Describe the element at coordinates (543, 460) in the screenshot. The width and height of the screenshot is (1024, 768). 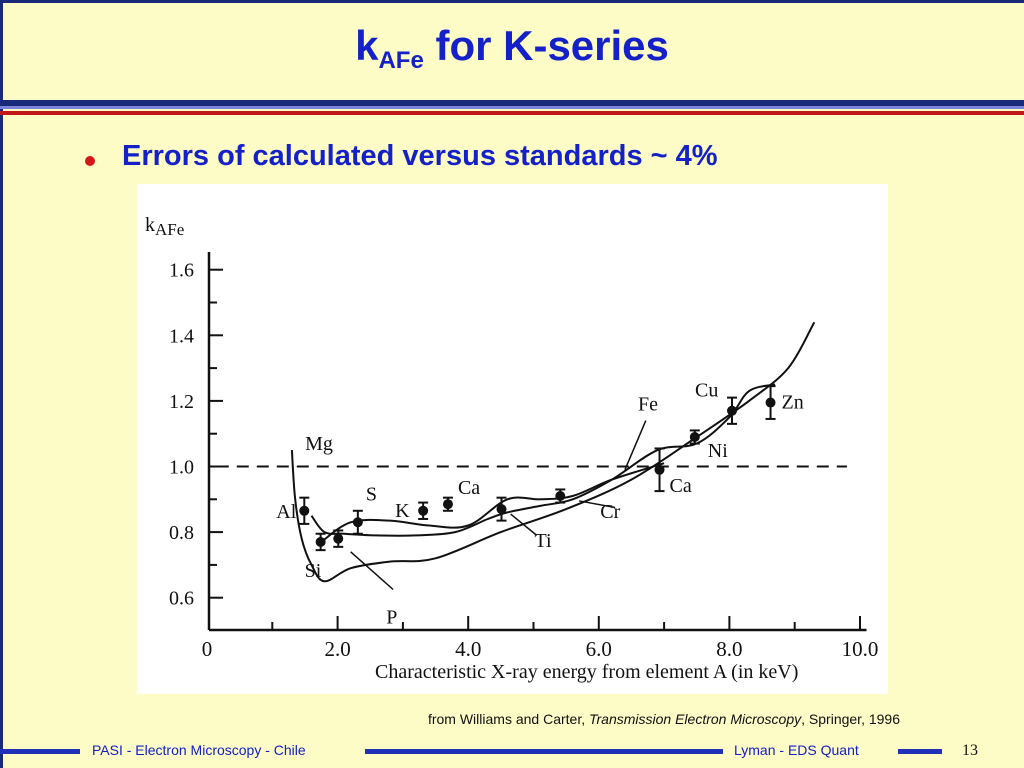
I see `curve-al` at that location.